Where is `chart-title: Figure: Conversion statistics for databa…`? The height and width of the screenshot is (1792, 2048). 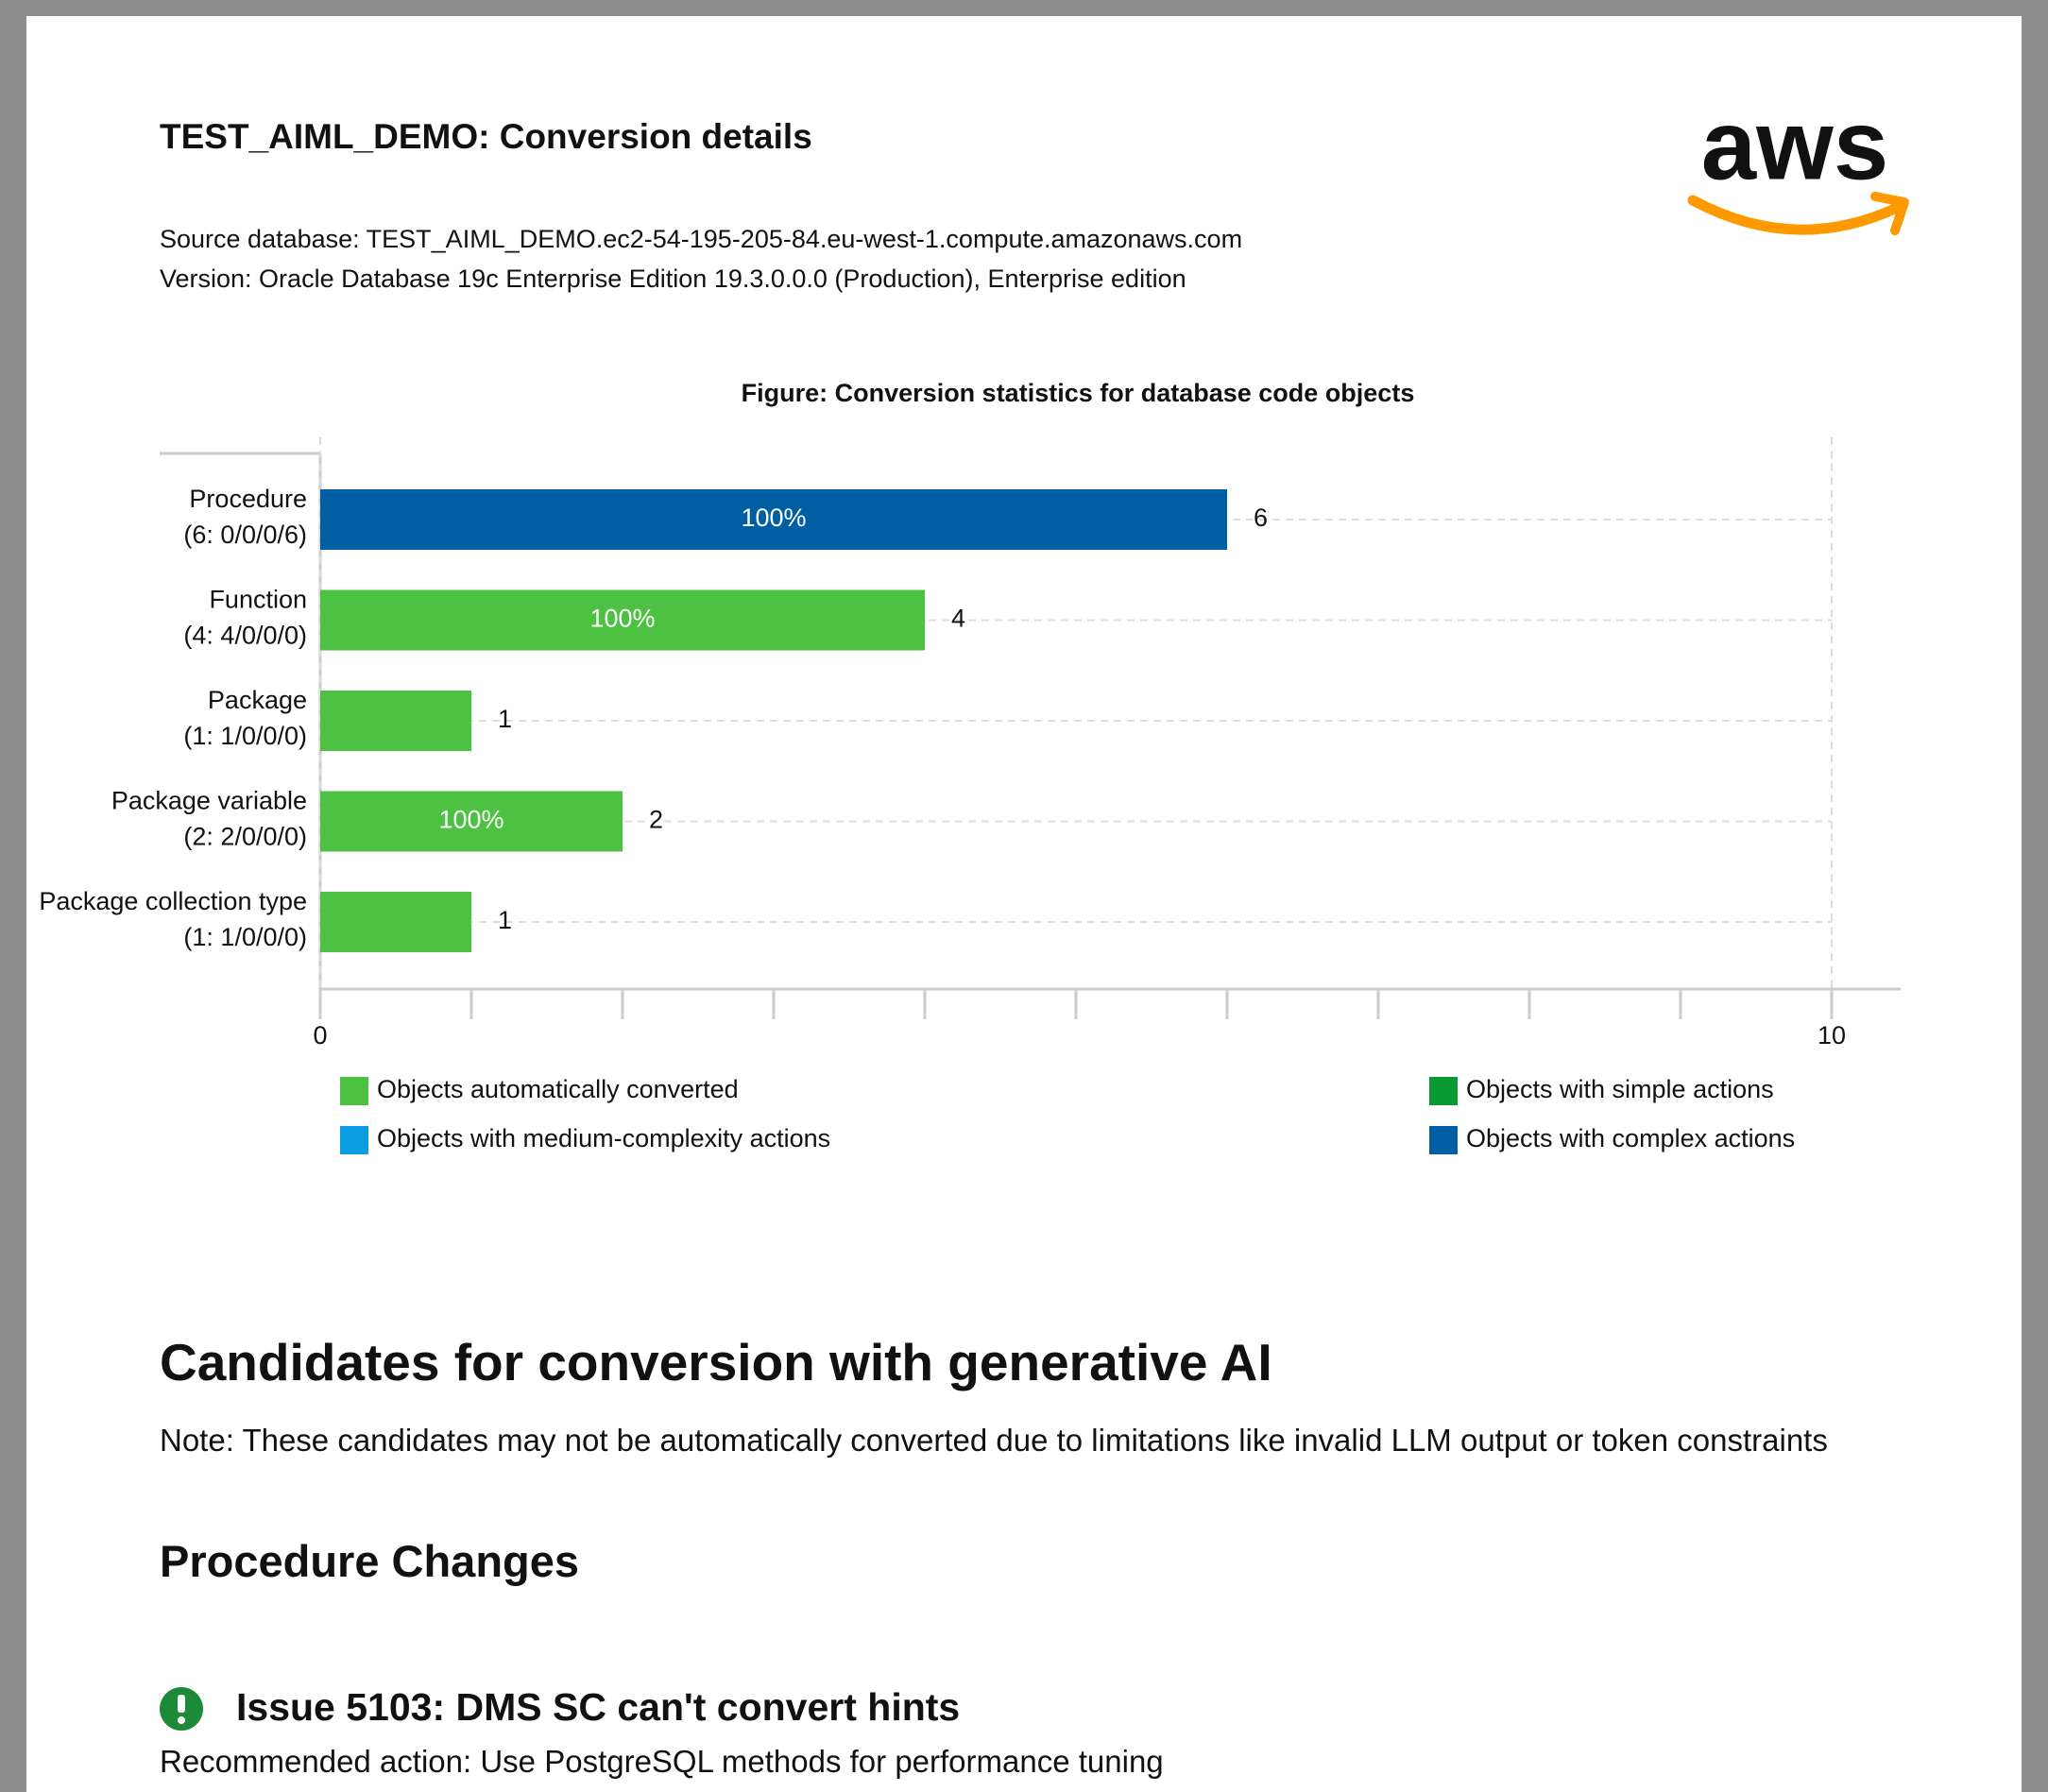
chart-title: Figure: Conversion statistics for databa… is located at coordinates (1078, 393).